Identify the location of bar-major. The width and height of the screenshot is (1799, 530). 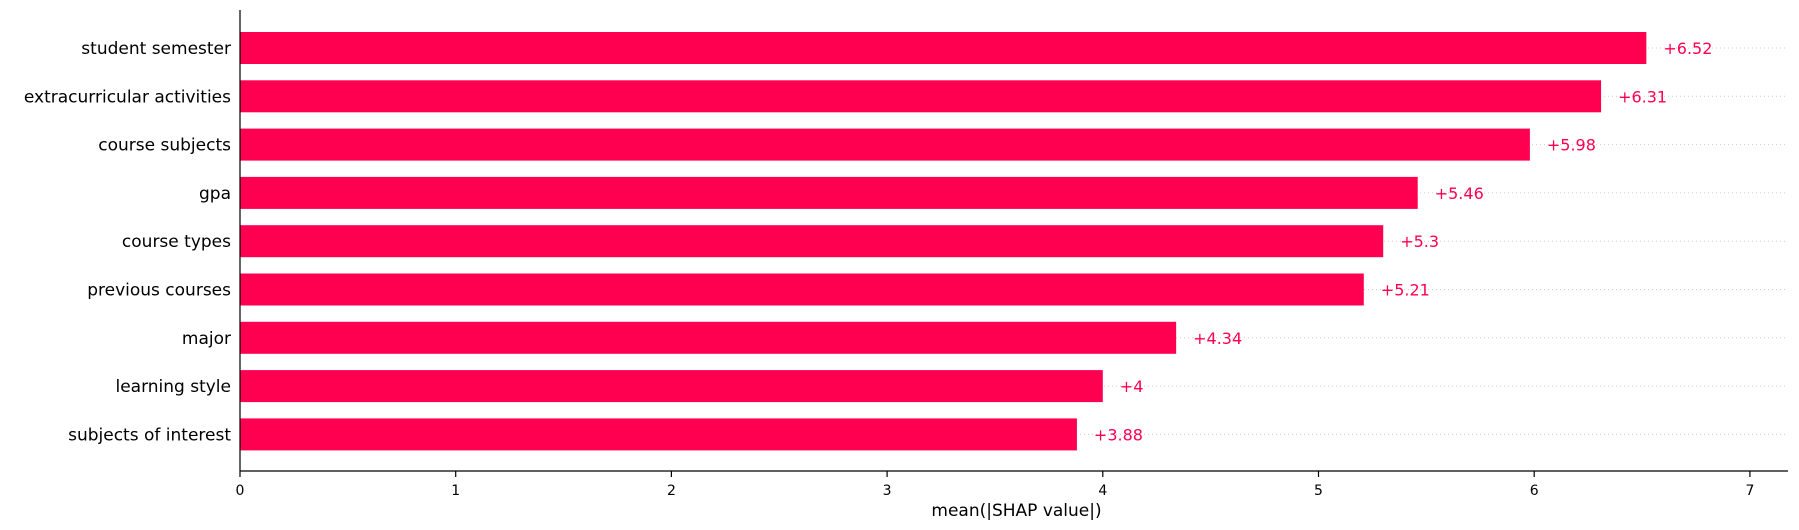
(708, 337).